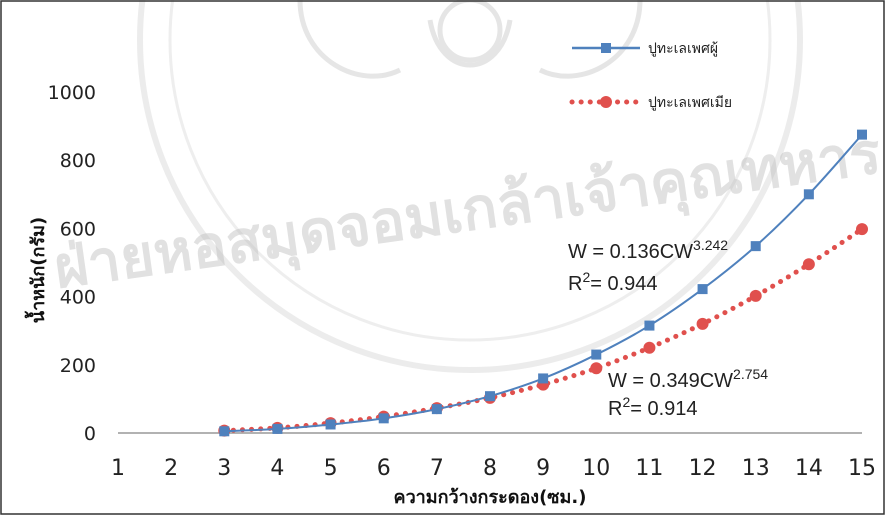 Image resolution: width=885 pixels, height=515 pixels. I want to click on x-tick-label: 14, so click(809, 468).